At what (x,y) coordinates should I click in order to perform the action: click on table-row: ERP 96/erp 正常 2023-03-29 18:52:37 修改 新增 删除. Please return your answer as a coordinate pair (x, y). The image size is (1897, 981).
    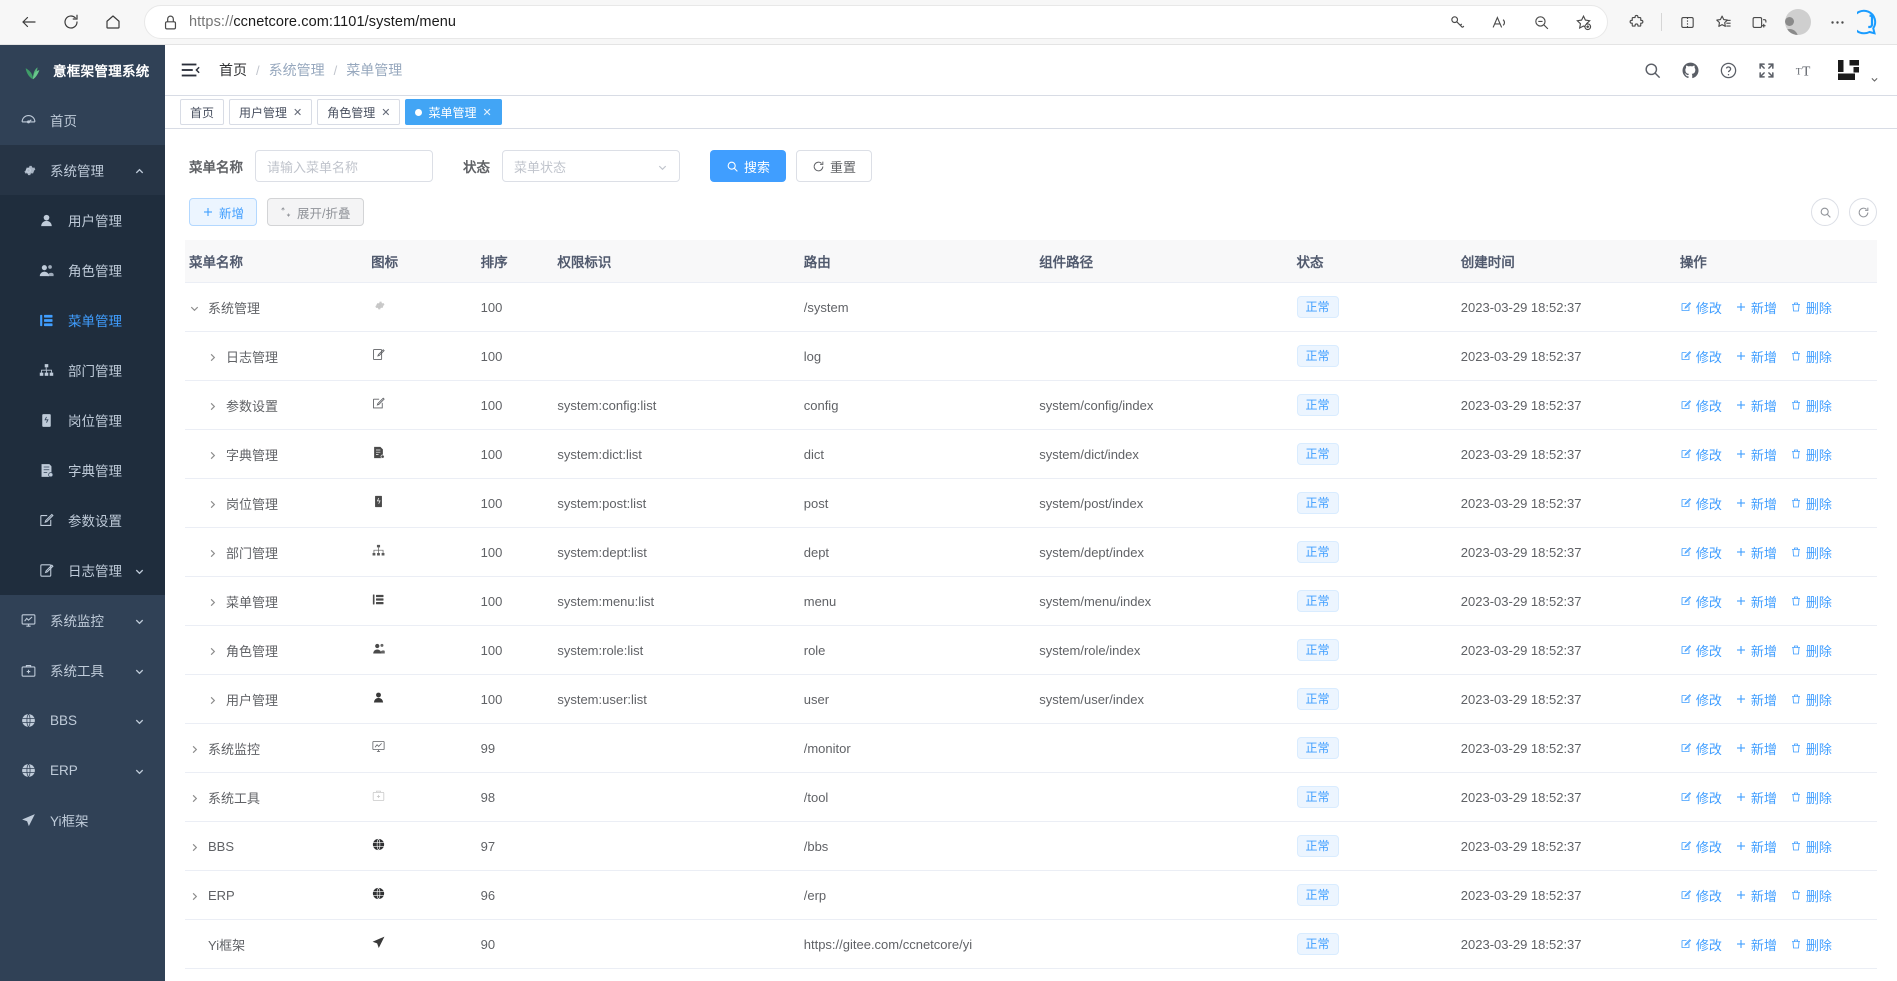
    Looking at the image, I should click on (1031, 895).